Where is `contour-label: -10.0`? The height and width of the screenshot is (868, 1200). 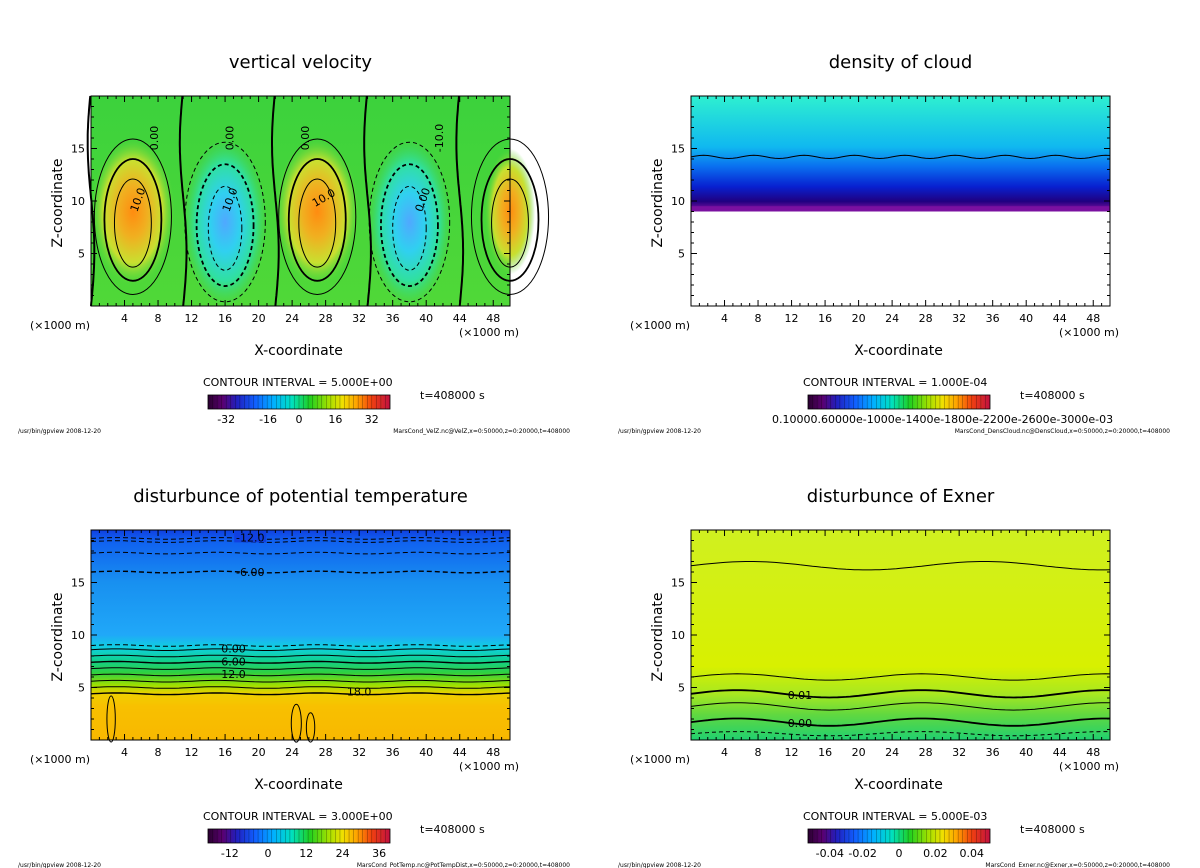
contour-label: -10.0 is located at coordinates (439, 138).